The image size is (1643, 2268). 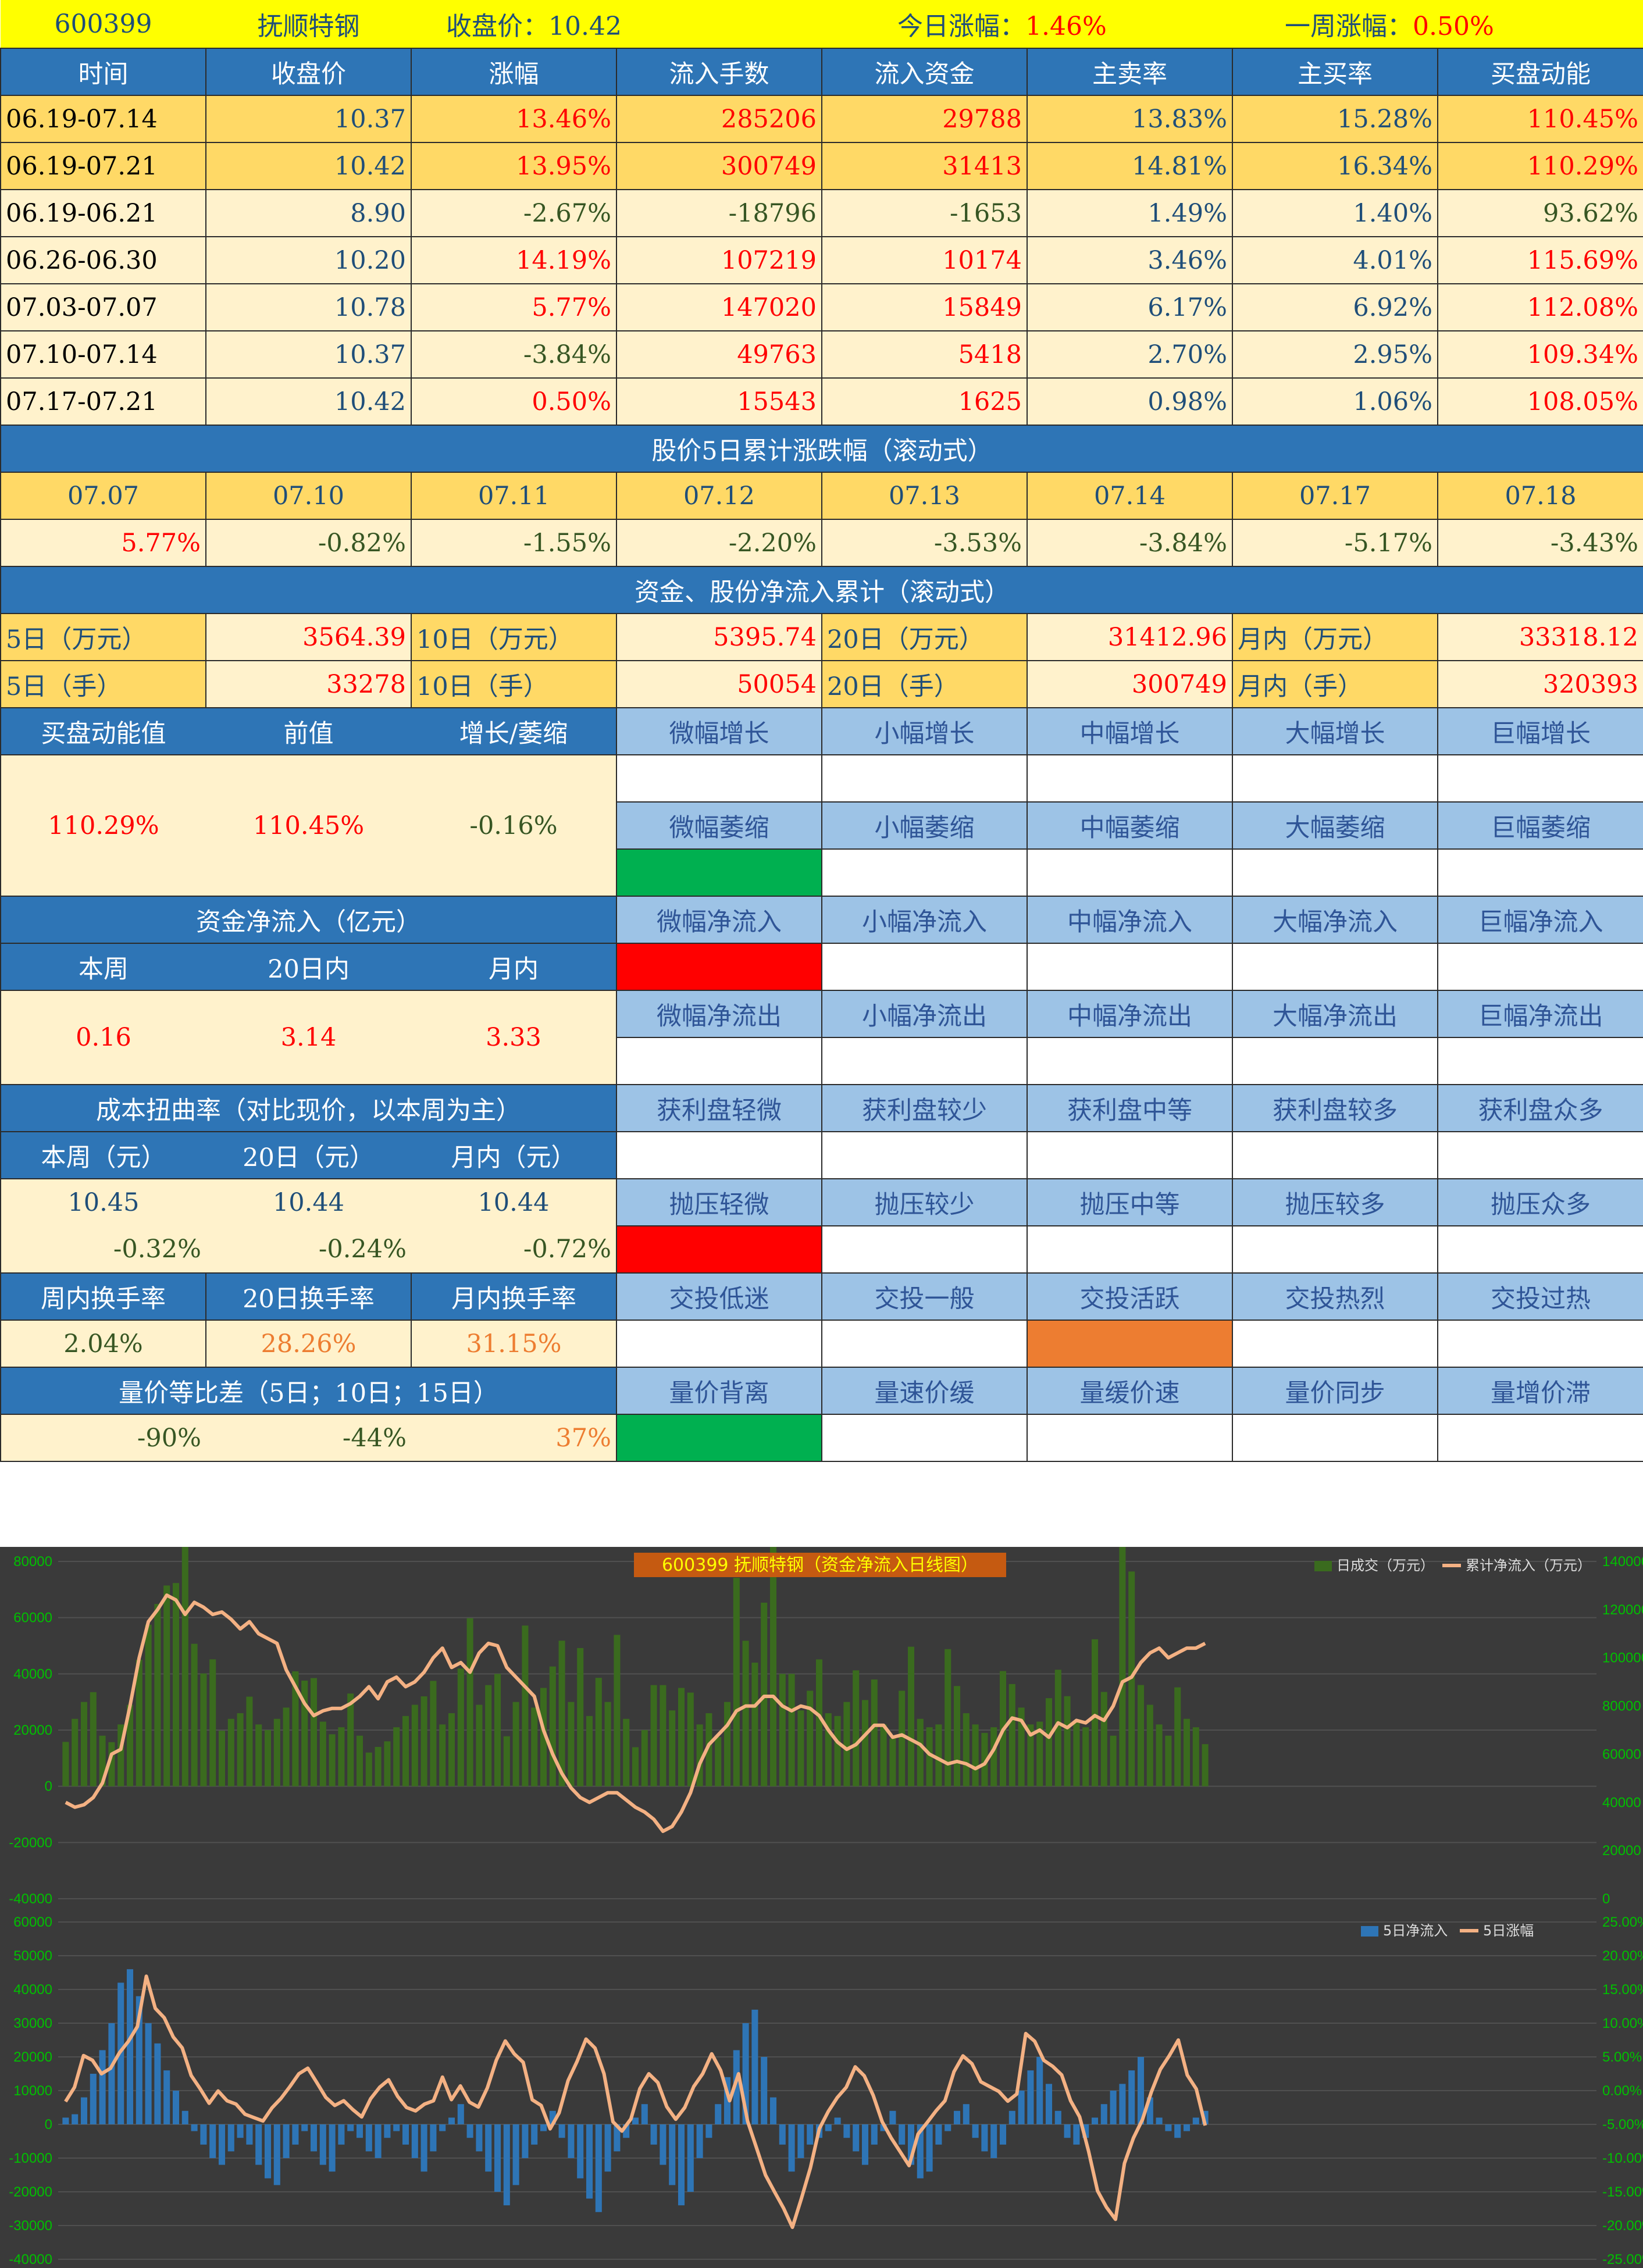 What do you see at coordinates (924, 1391) in the screenshot?
I see `volprice-label: 量速价缓` at bounding box center [924, 1391].